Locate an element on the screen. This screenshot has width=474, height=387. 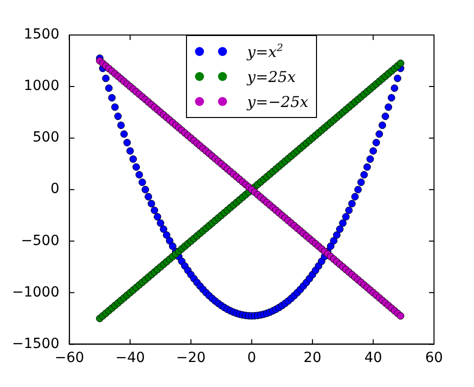
x-tick-label: 20 is located at coordinates (313, 358).